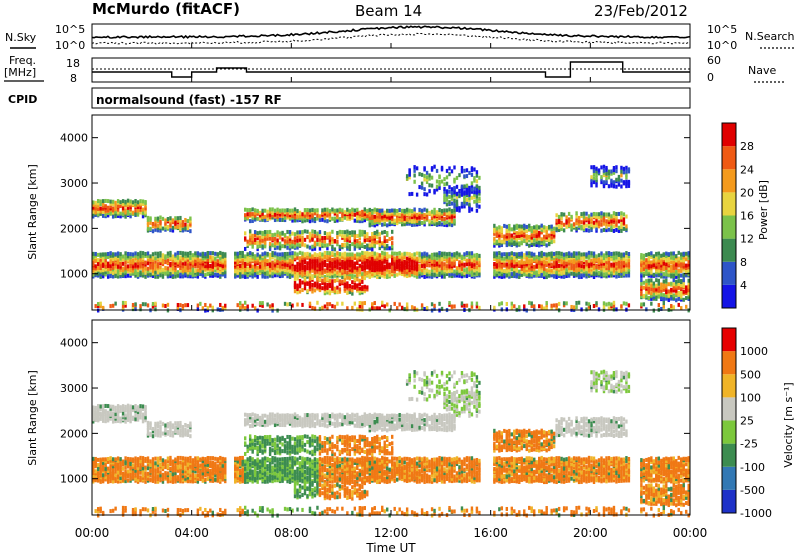  Describe the element at coordinates (73, 63) in the screenshot. I see `freq-left-tick-top: 18` at that location.